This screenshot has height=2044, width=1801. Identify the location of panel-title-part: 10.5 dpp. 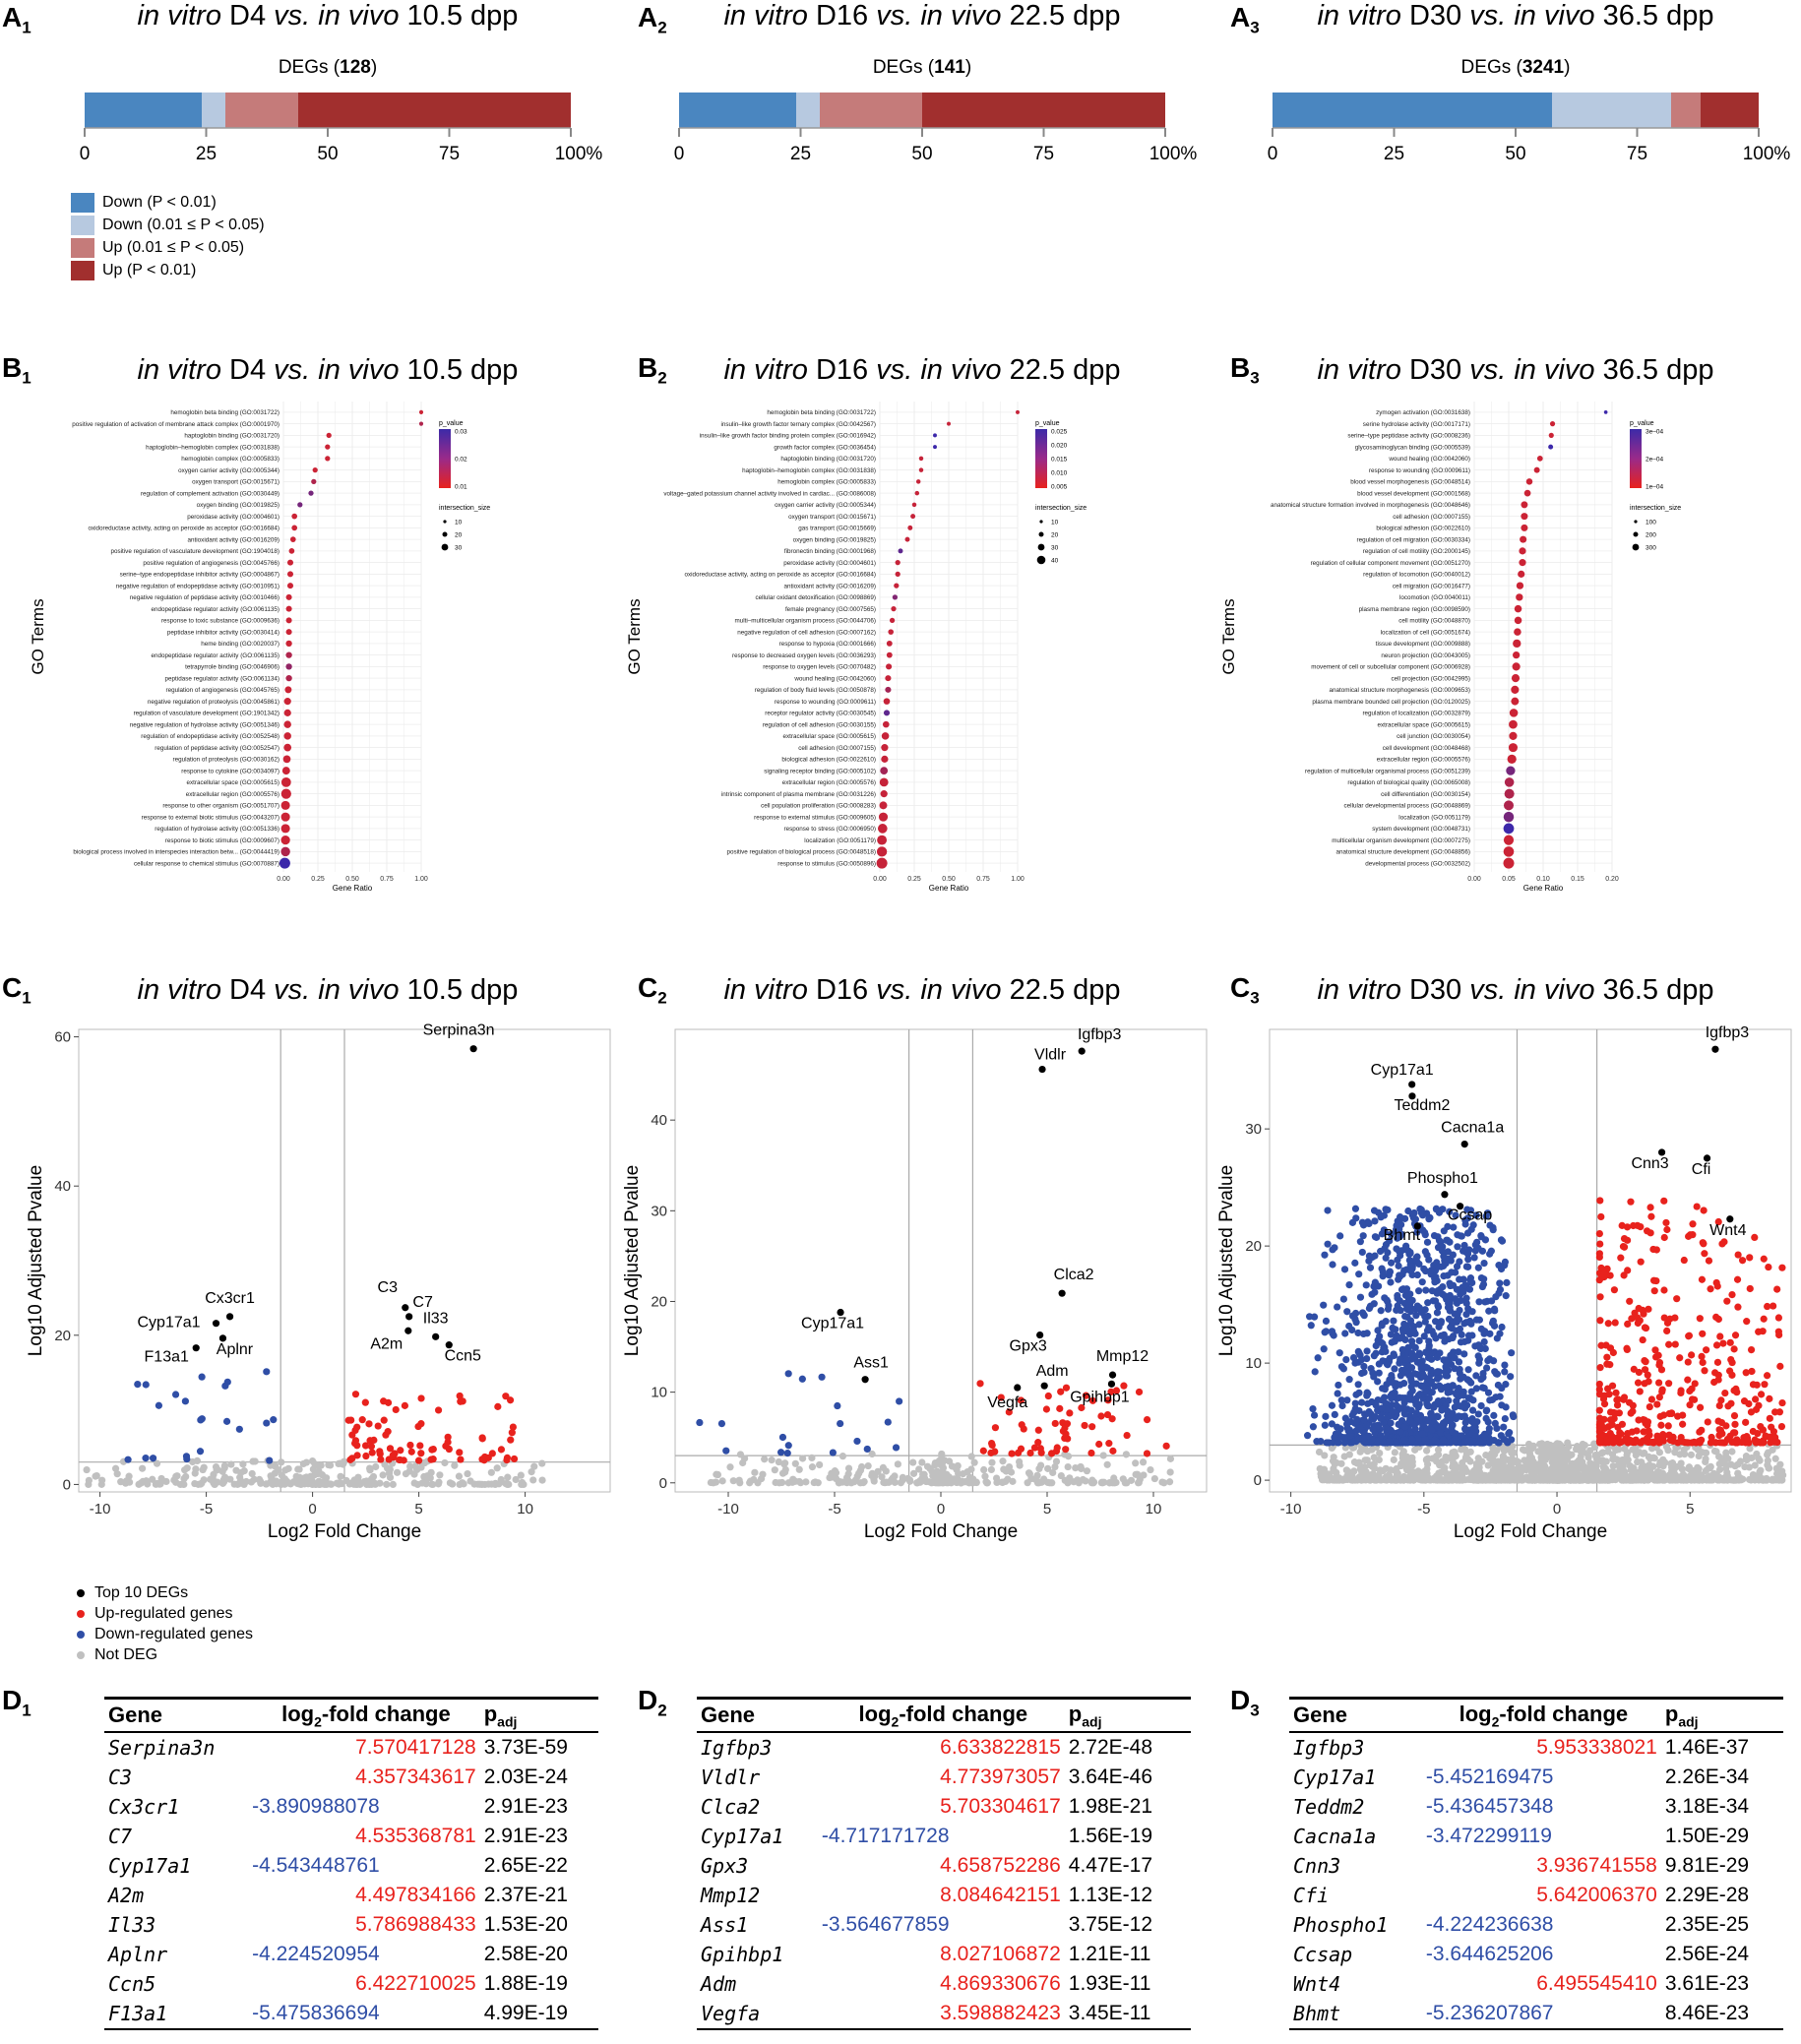
(459, 370).